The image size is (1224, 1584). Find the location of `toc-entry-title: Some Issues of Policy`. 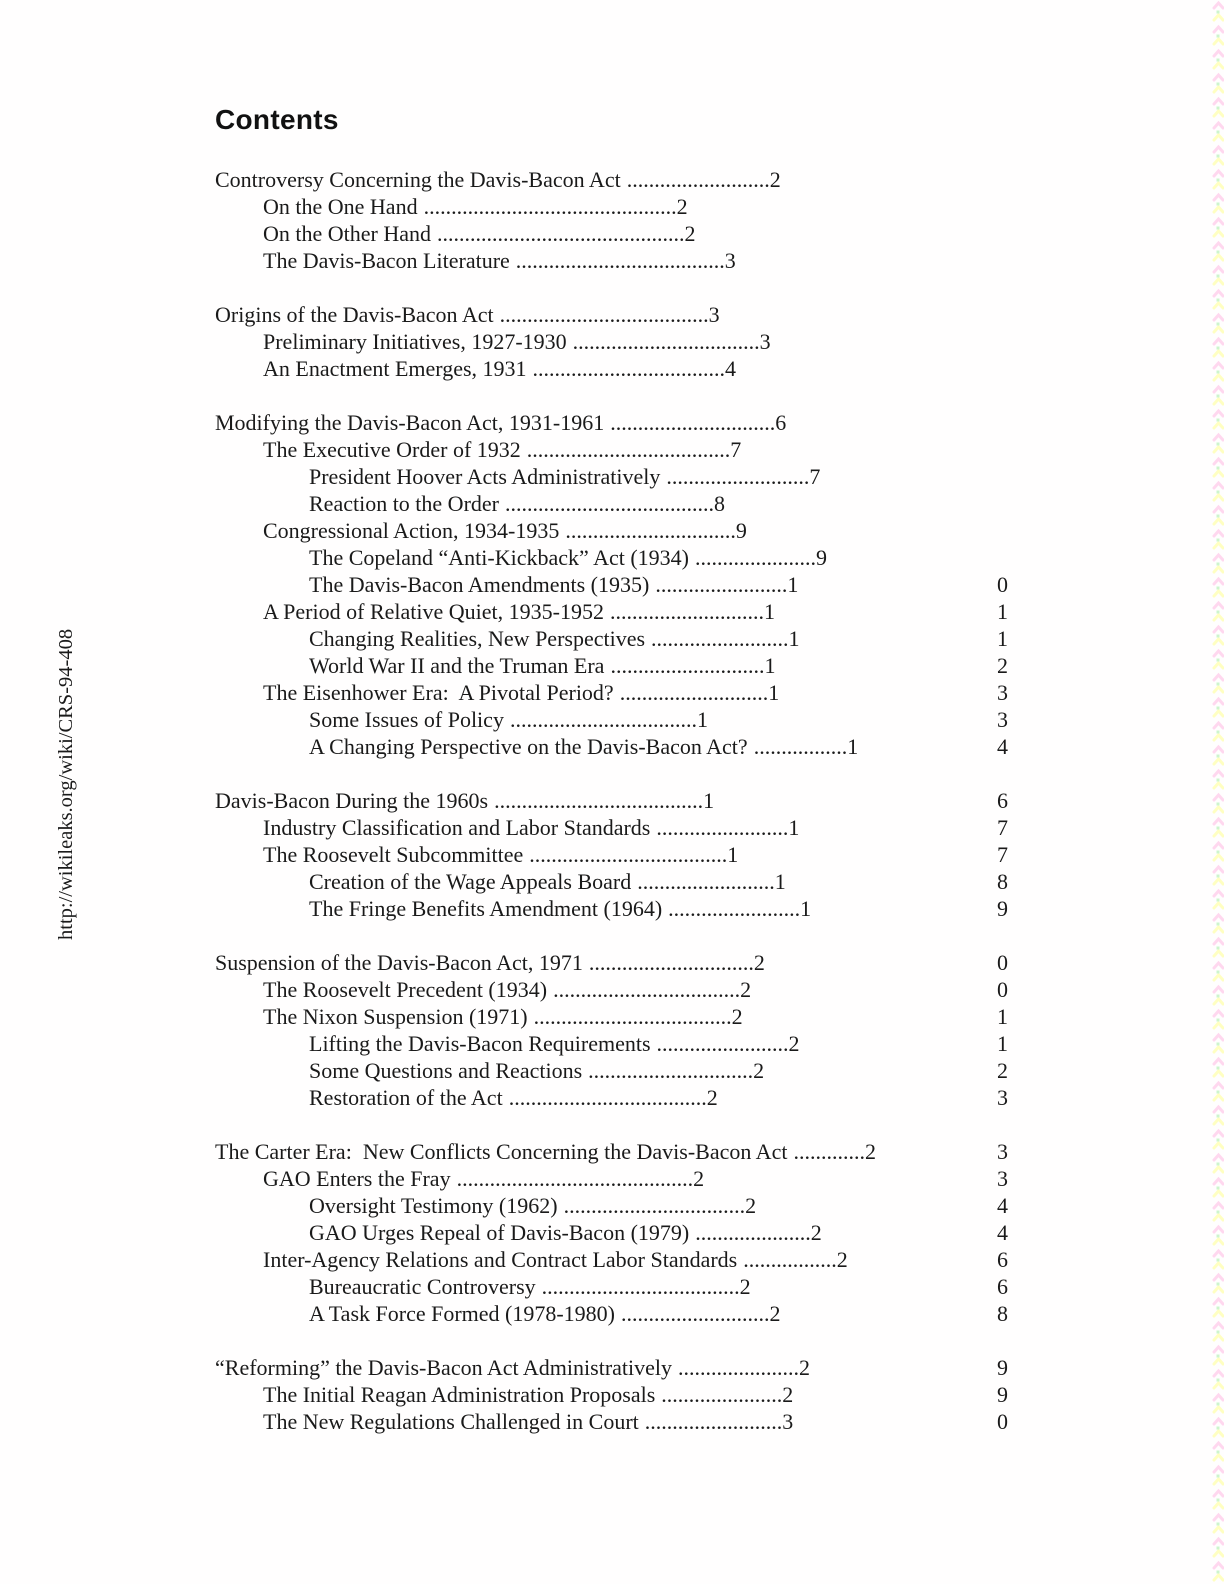

toc-entry-title: Some Issues of Policy is located at coordinates (406, 719).